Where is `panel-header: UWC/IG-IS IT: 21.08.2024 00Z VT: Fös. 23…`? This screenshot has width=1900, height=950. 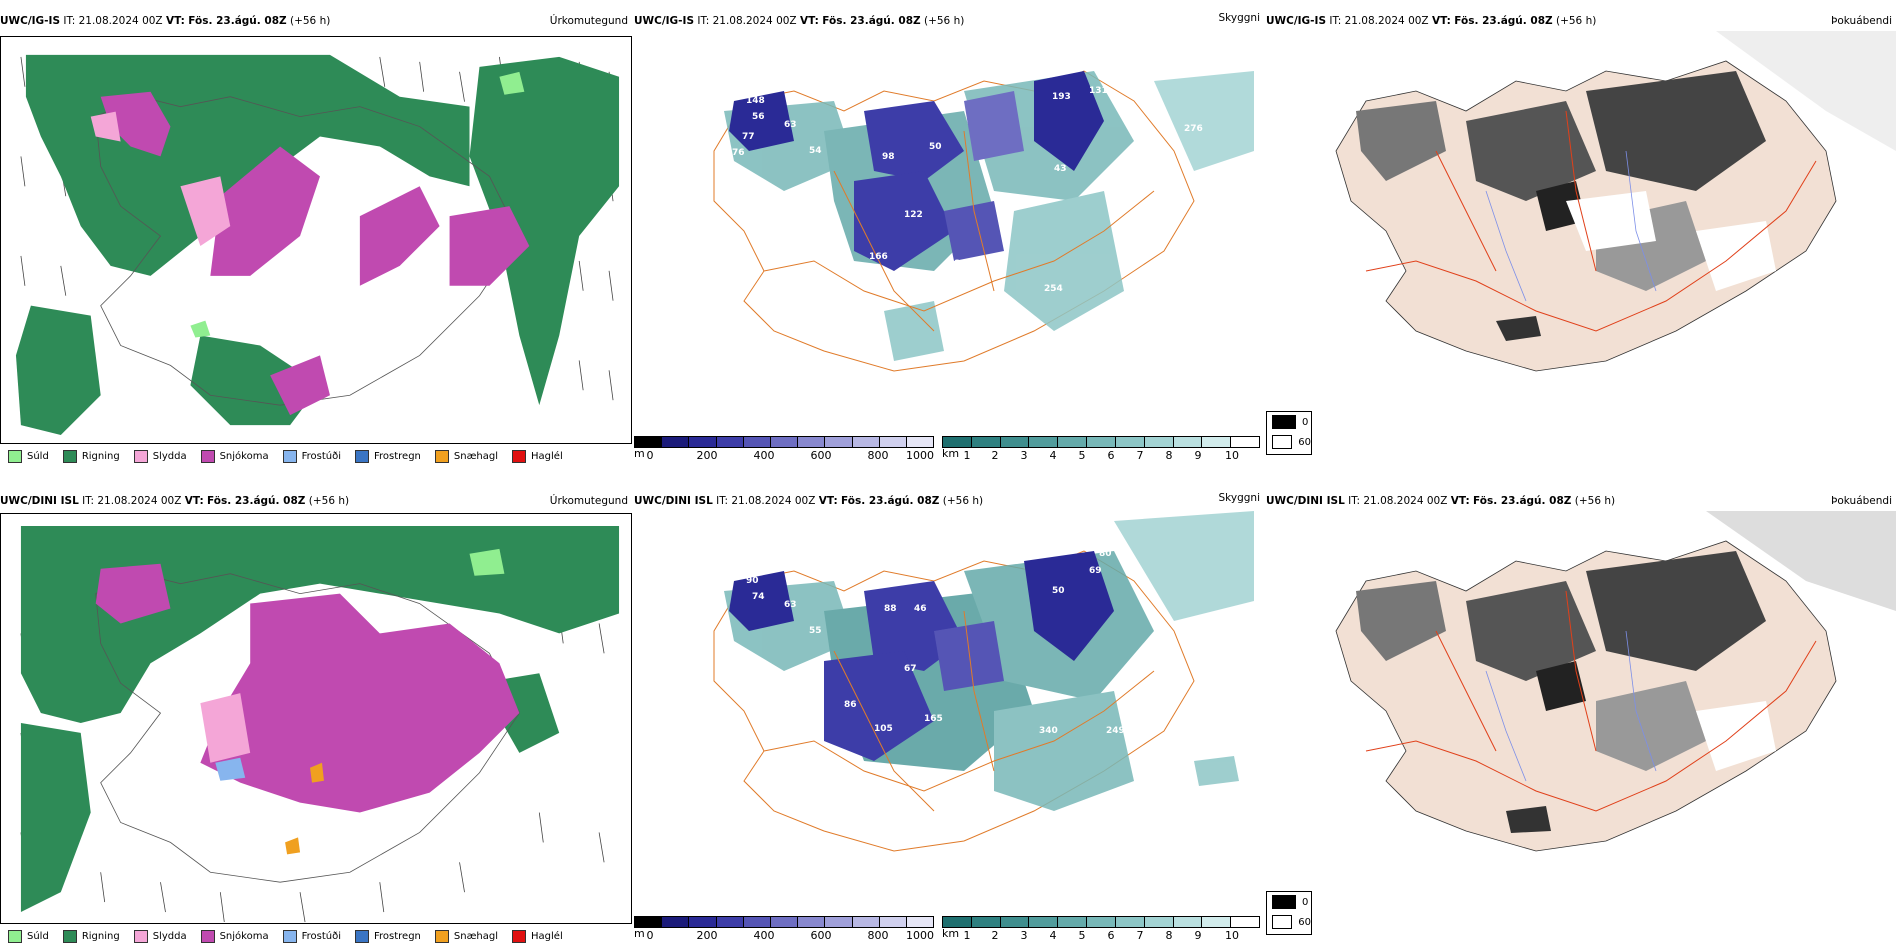 panel-header: UWC/IG-IS IT: 21.08.2024 00Z VT: Fös. 23… is located at coordinates (949, 20).